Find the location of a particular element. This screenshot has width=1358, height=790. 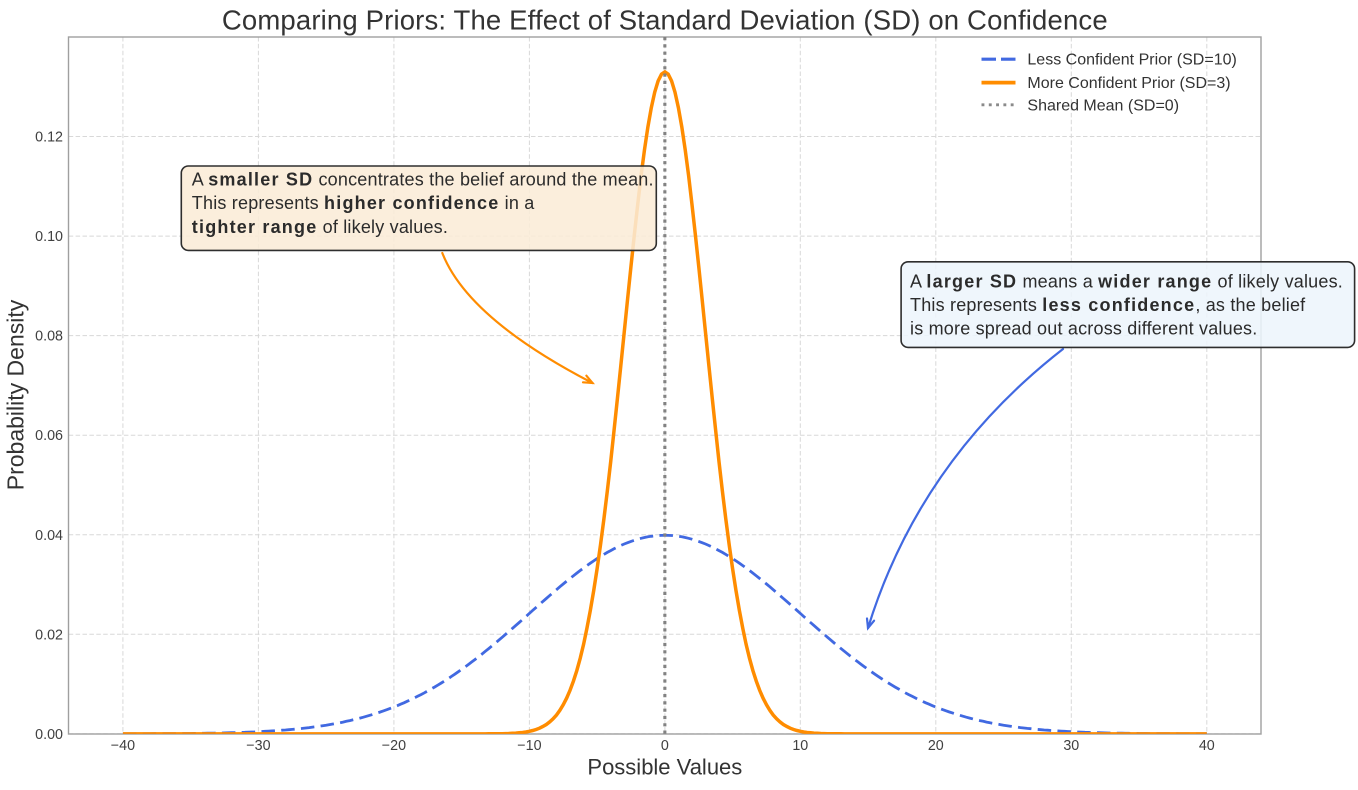

svg-text:tighter range of likely values: tighter range of likely values. is located at coordinates (320, 227).